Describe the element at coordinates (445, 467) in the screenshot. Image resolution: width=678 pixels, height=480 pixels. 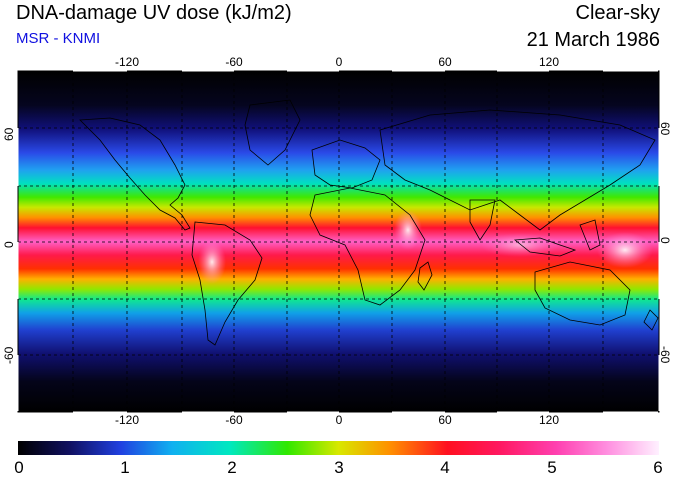
I see `colorbar-label: 4` at that location.